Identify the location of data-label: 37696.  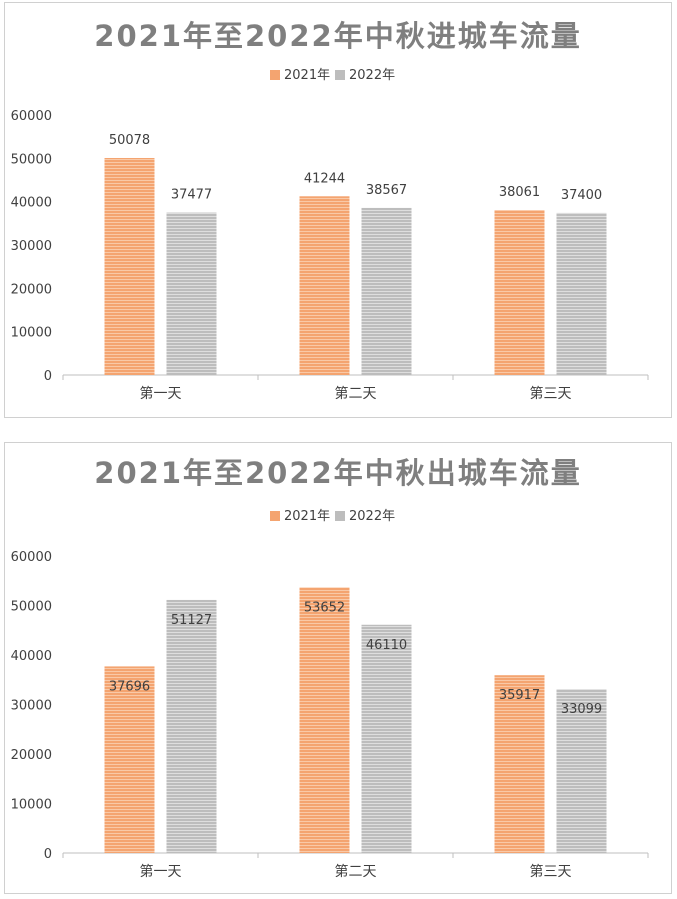
(129, 686).